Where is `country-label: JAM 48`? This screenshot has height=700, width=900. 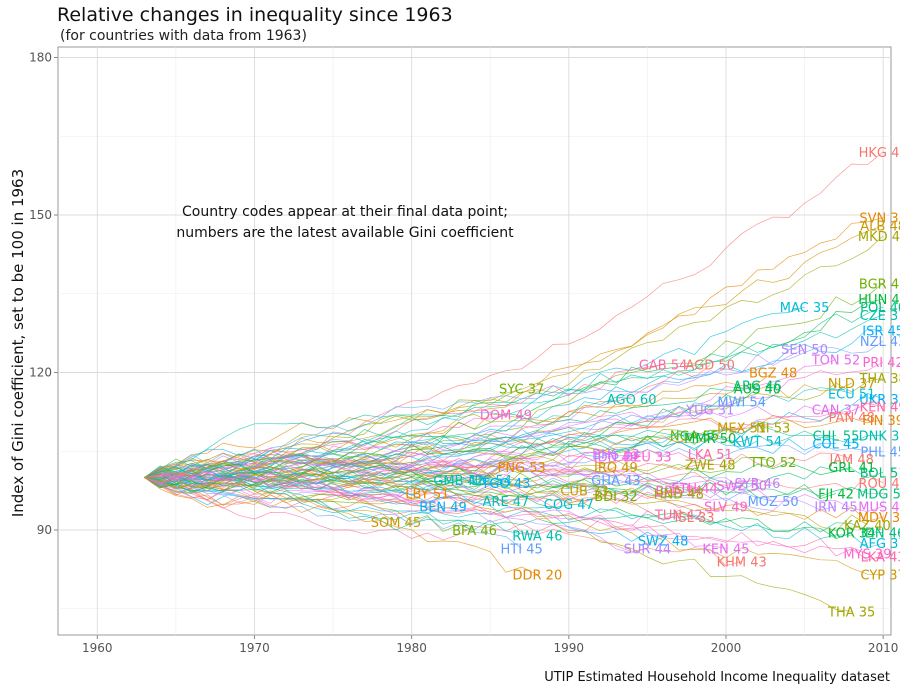
country-label: JAM 48 is located at coordinates (851, 460).